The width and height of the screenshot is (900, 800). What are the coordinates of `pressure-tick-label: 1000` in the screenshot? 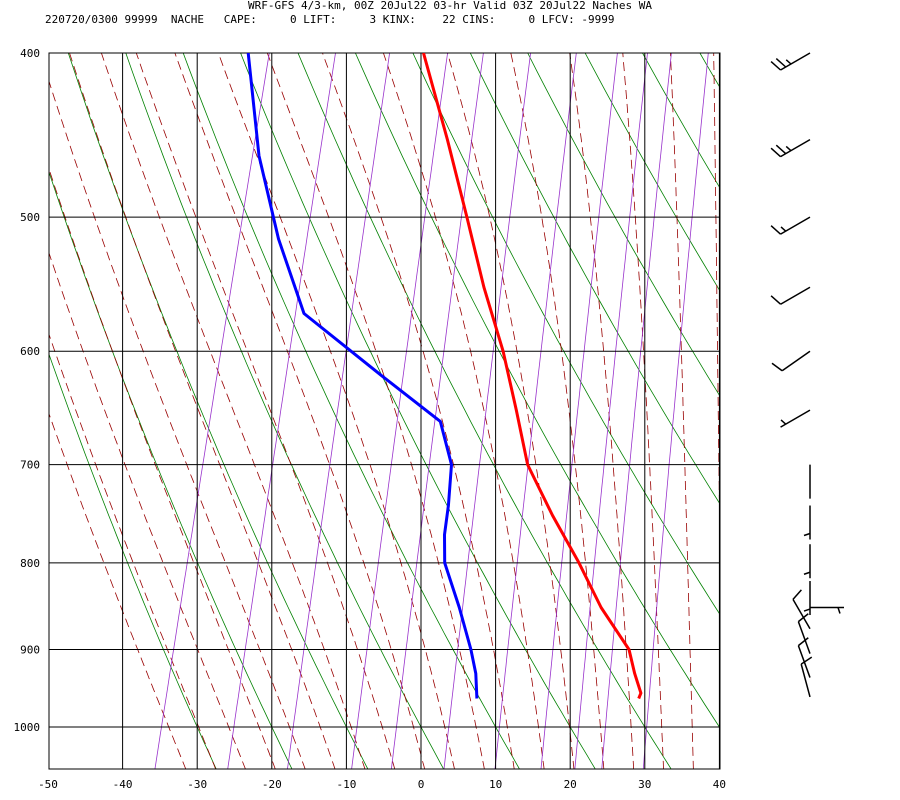 It's located at (27, 727).